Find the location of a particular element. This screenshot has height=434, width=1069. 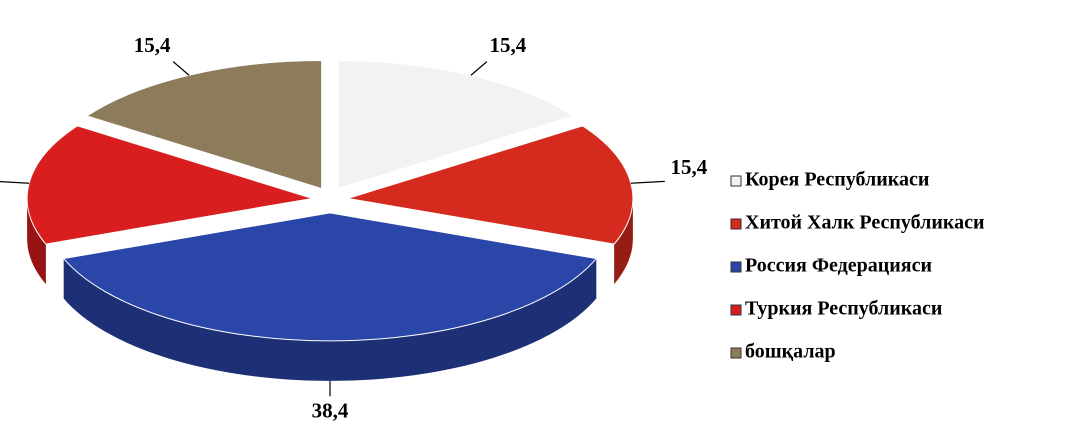

legend-label: Туркия Республикаси is located at coordinates (843, 309).